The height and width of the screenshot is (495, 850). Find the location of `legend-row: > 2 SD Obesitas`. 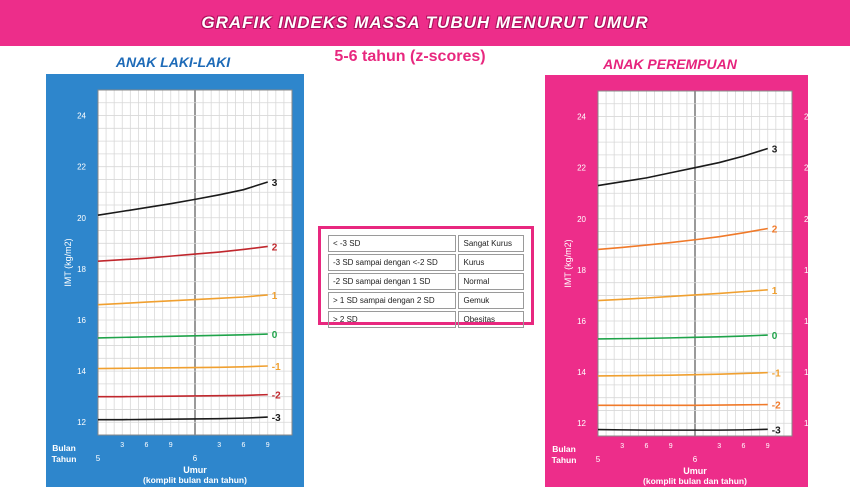

legend-row: > 2 SD Obesitas is located at coordinates (426, 319).